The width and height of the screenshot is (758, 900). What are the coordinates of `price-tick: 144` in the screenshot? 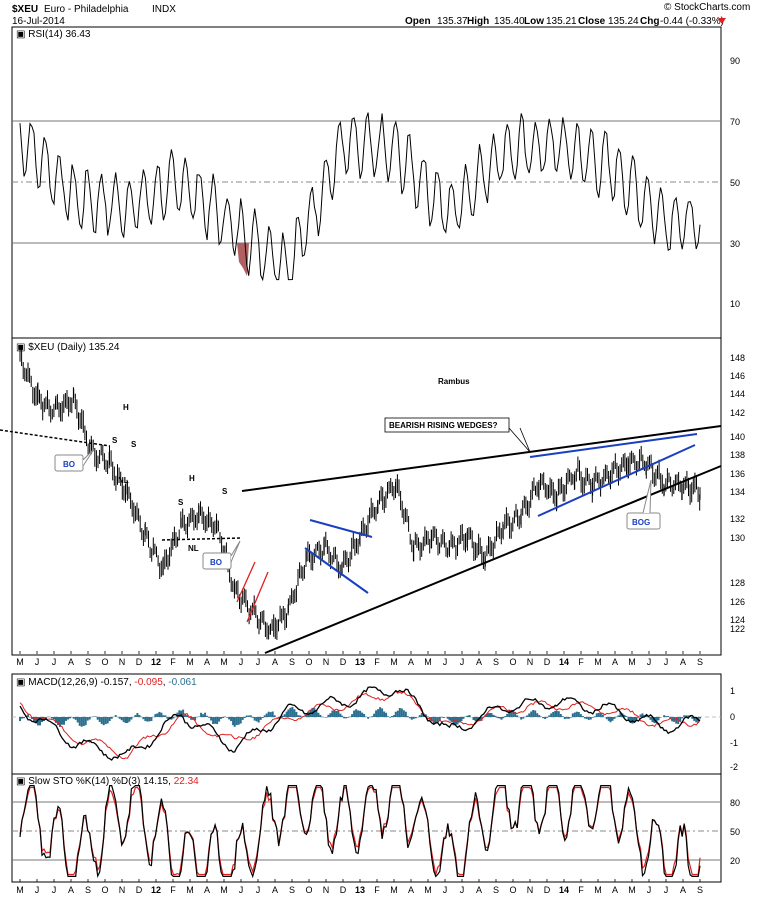 It's located at (737, 394).